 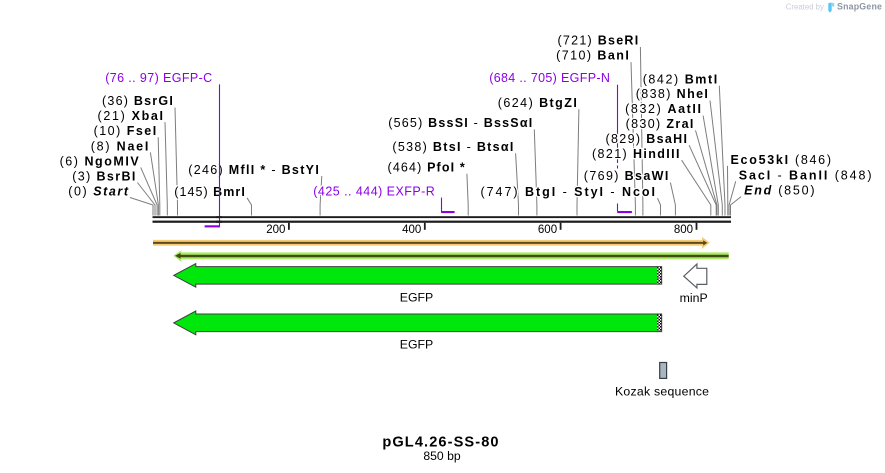 What do you see at coordinates (805, 175) in the screenshot?
I see `svg-text: SacI - BanII (848)` at bounding box center [805, 175].